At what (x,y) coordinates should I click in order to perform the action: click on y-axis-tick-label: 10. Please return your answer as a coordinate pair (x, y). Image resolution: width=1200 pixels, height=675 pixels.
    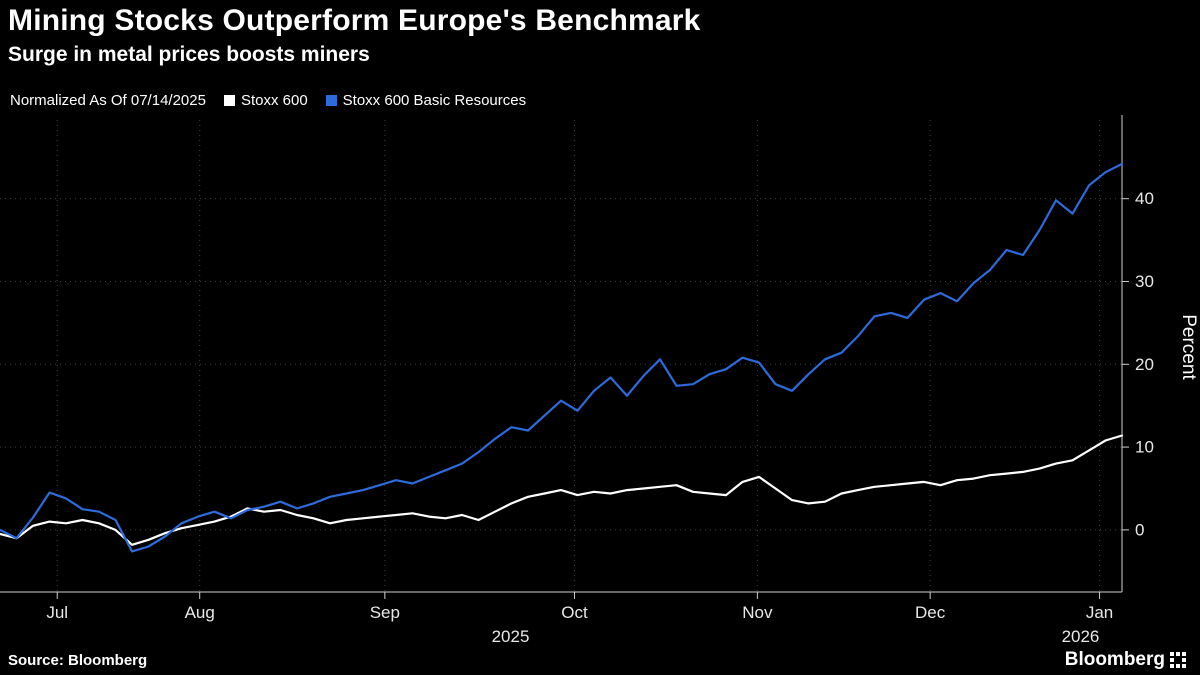
    Looking at the image, I should click on (1144, 447).